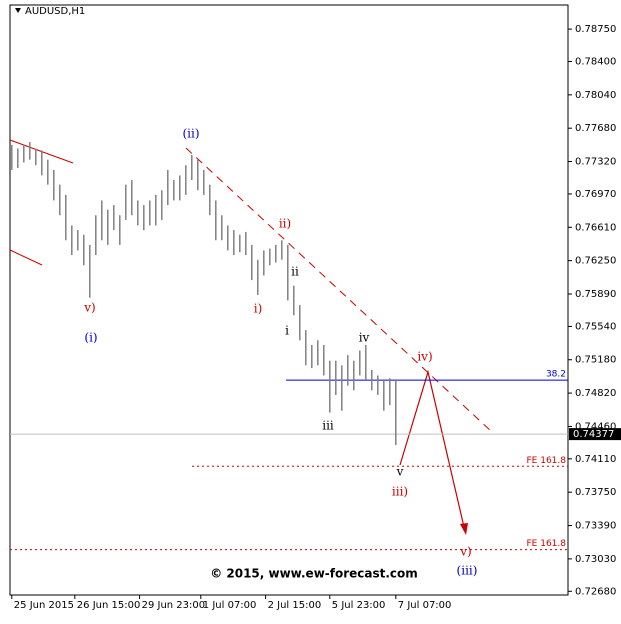  What do you see at coordinates (109, 605) in the screenshot?
I see `x-tick-label: 26 Jun 15:00` at bounding box center [109, 605].